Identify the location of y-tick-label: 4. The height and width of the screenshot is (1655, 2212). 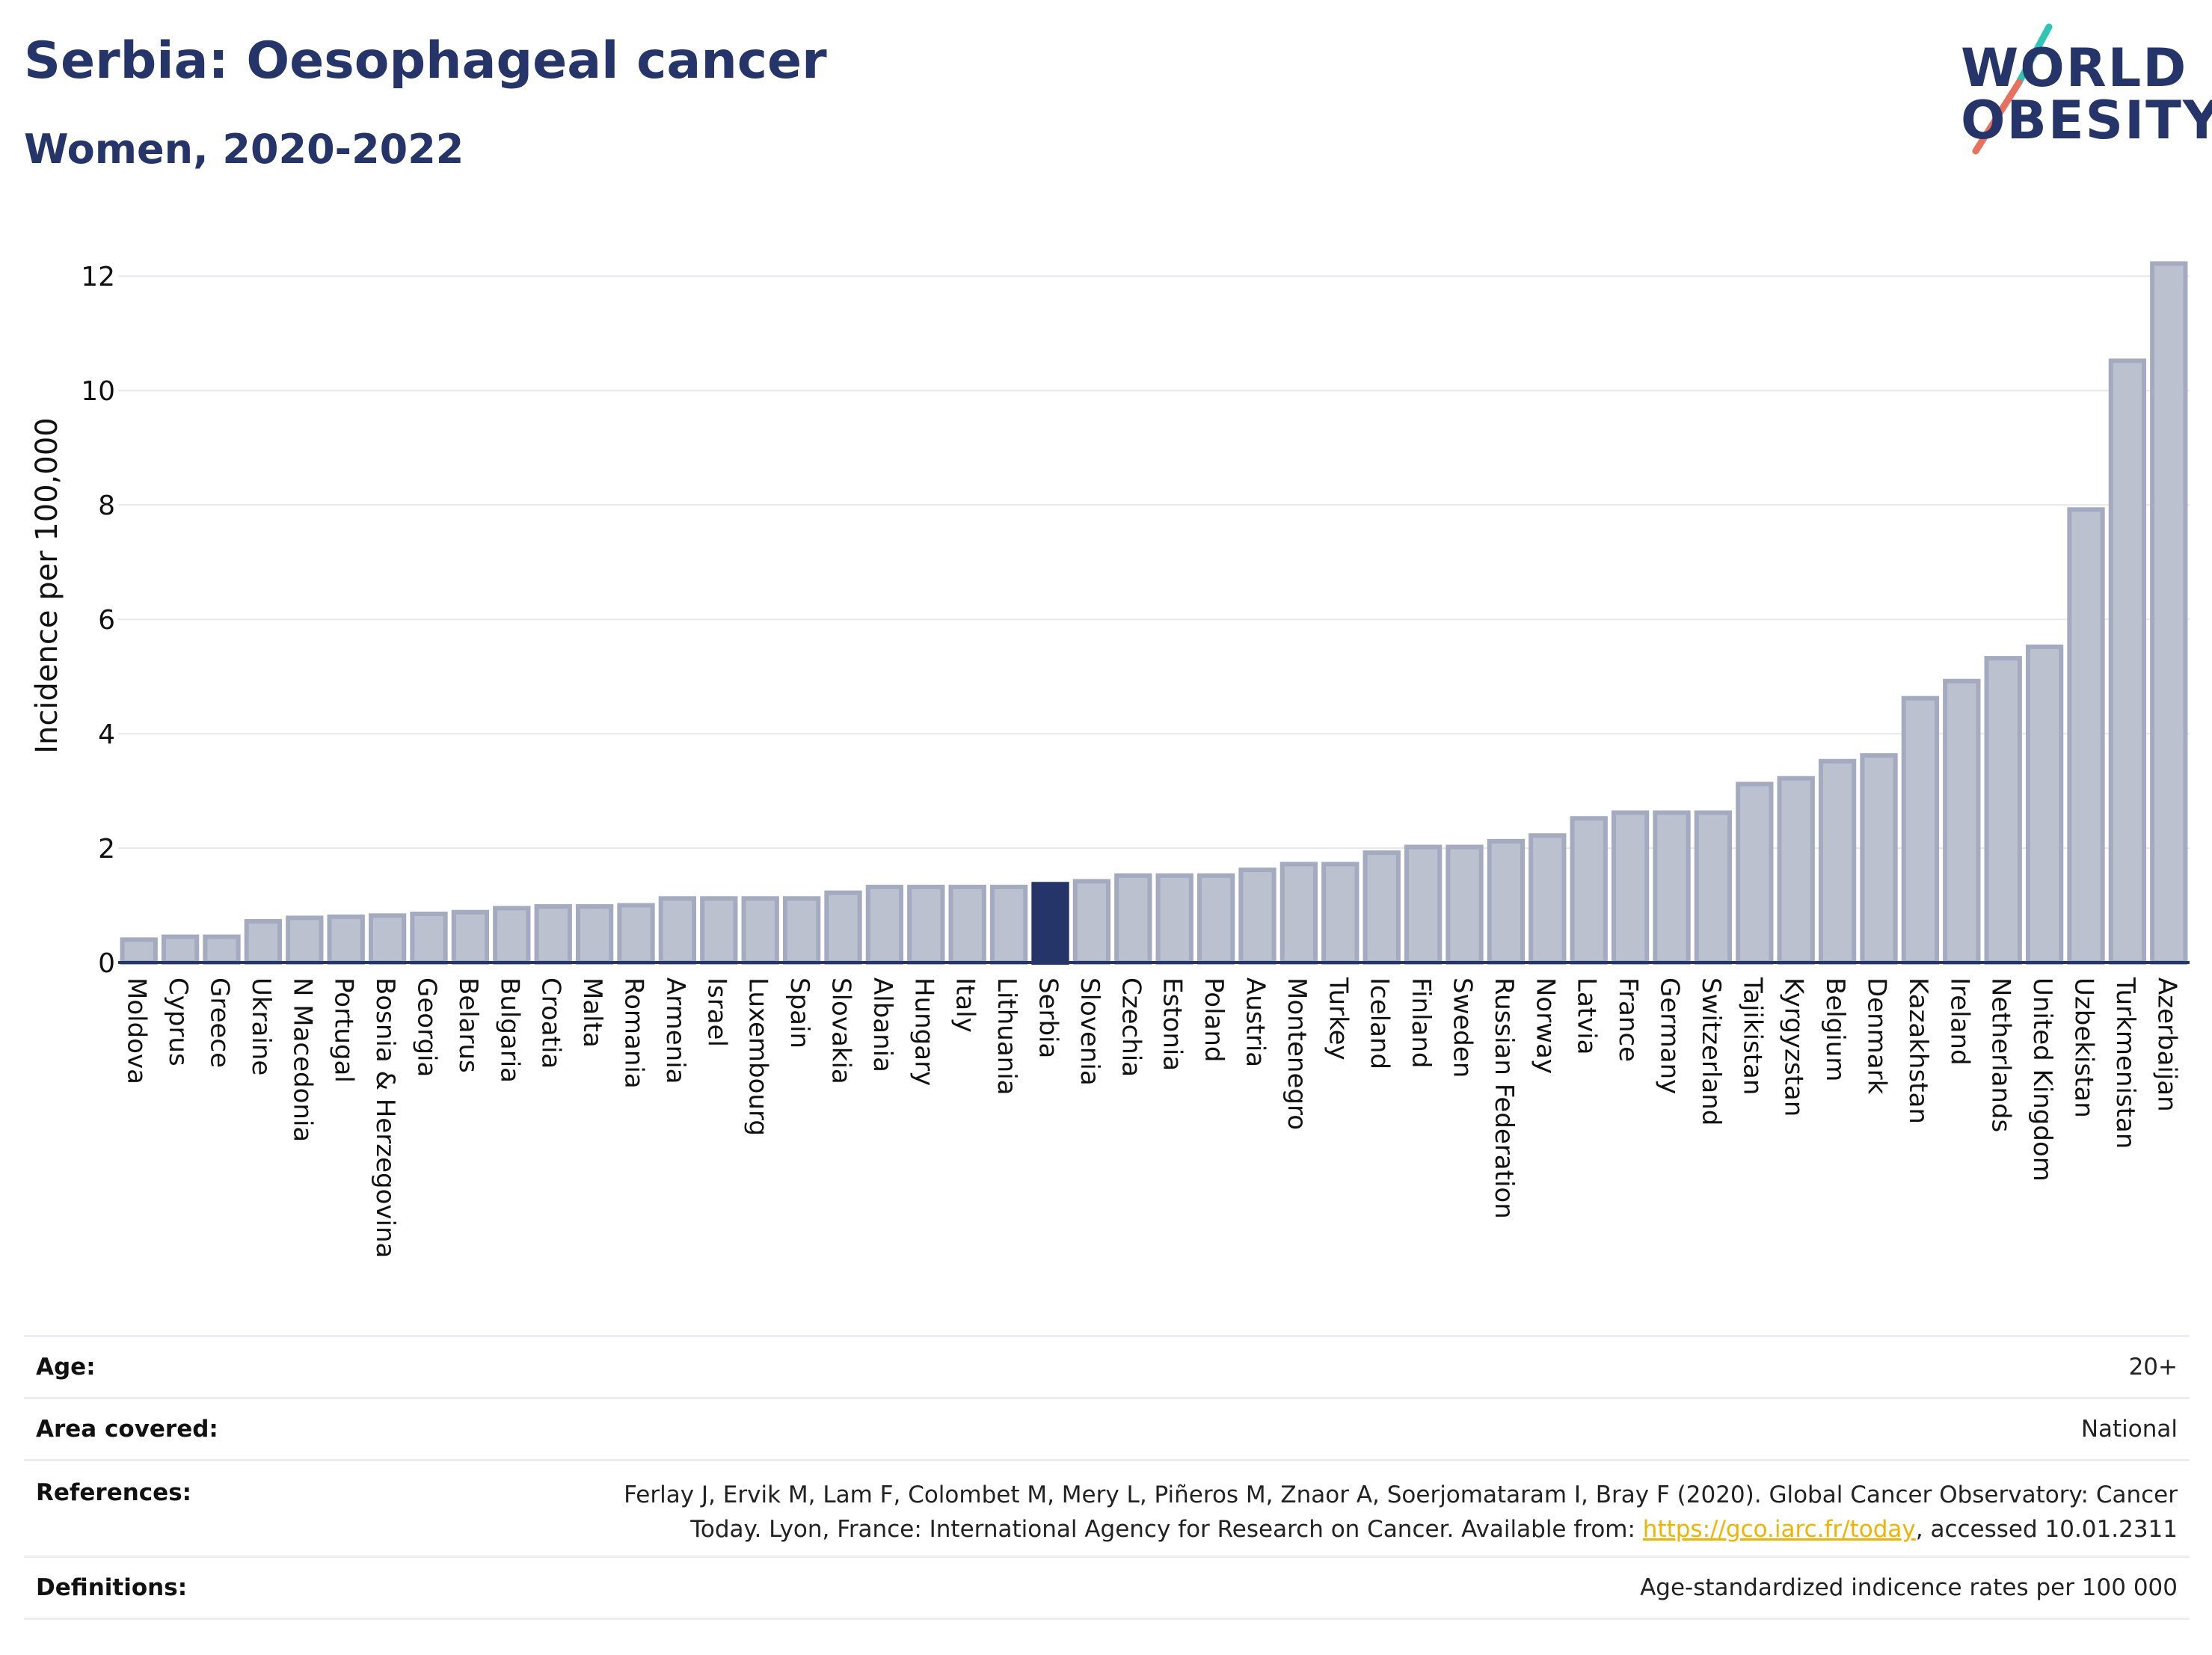
(106, 734).